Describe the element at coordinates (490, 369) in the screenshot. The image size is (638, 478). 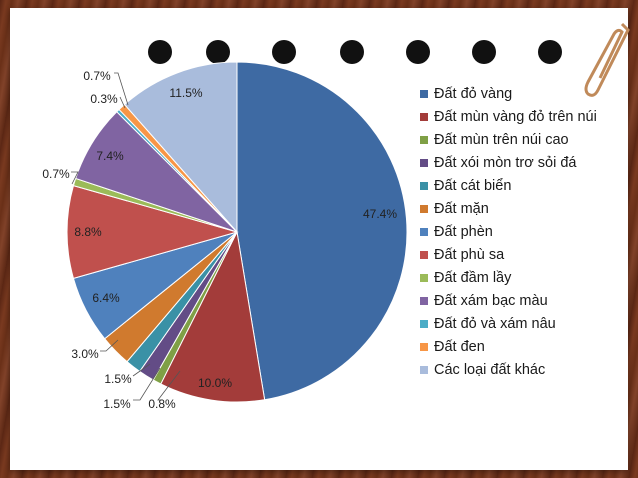
I see `legend-label: Các loại đất khác` at that location.